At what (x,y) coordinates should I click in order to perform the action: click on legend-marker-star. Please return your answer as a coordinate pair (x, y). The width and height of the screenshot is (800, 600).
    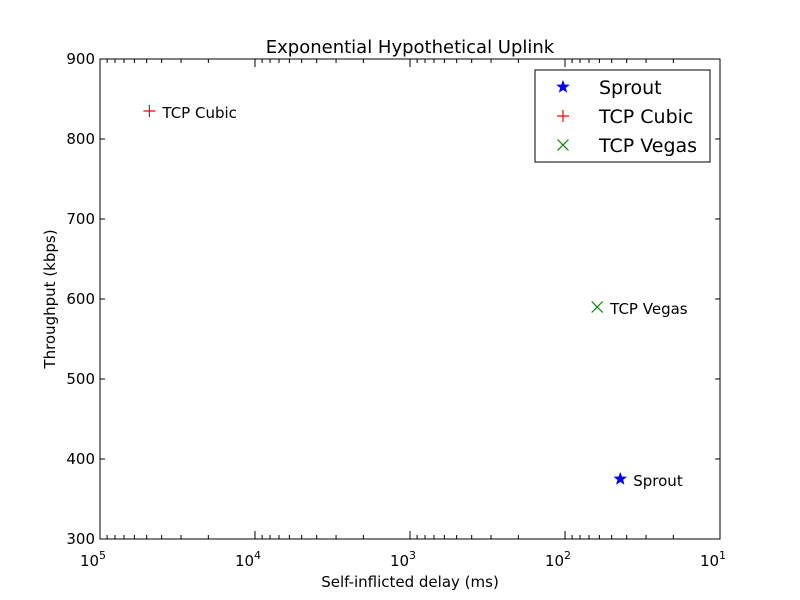
    Looking at the image, I should click on (563, 86).